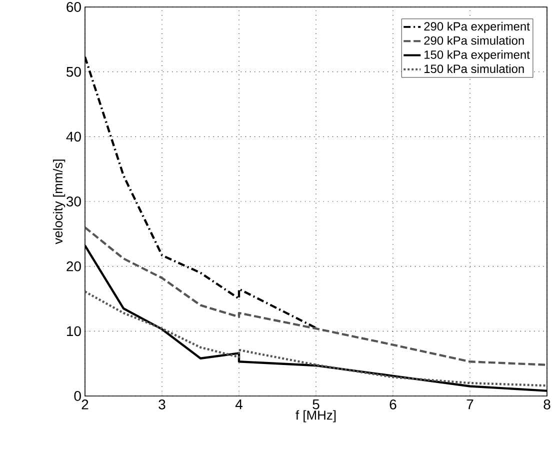 Image resolution: width=556 pixels, height=452 pixels. Describe the element at coordinates (316, 416) in the screenshot. I see `x-axis-title: f [MHz]` at that location.